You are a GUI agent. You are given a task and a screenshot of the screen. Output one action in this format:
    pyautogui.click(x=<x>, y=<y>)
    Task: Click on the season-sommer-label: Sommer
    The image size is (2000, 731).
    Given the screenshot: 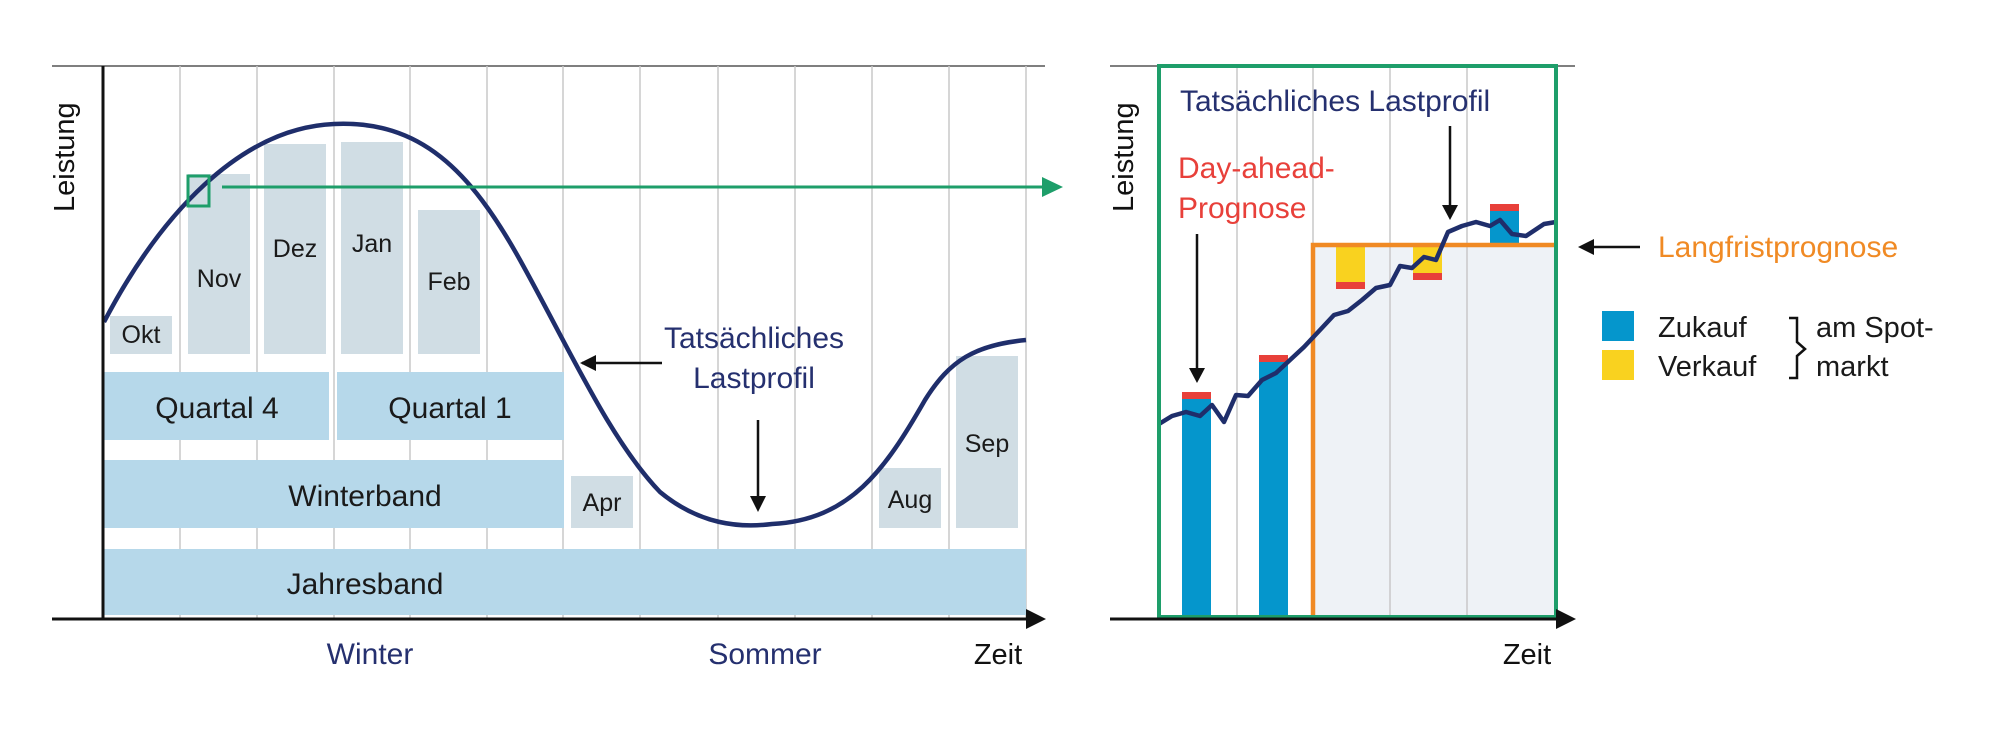 What is the action you would take?
    pyautogui.click(x=764, y=654)
    